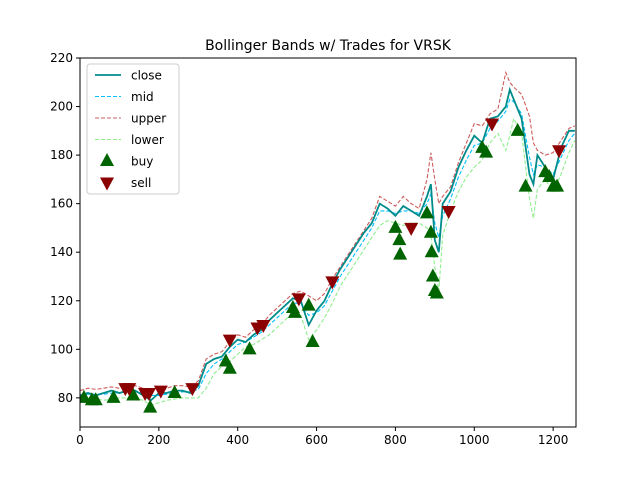 Image resolution: width=640 pixels, height=480 pixels. I want to click on y-tick-label: 140, so click(61, 252).